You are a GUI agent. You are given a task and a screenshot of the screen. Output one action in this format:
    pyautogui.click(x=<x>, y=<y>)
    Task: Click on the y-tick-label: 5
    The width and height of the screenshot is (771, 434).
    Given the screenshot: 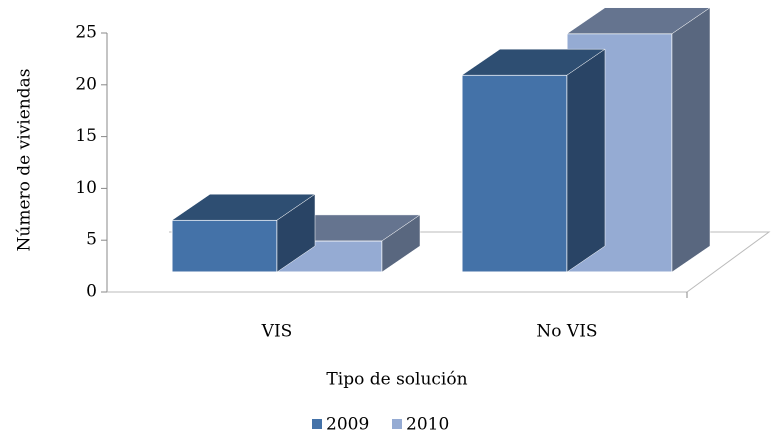 What is the action you would take?
    pyautogui.click(x=91, y=240)
    